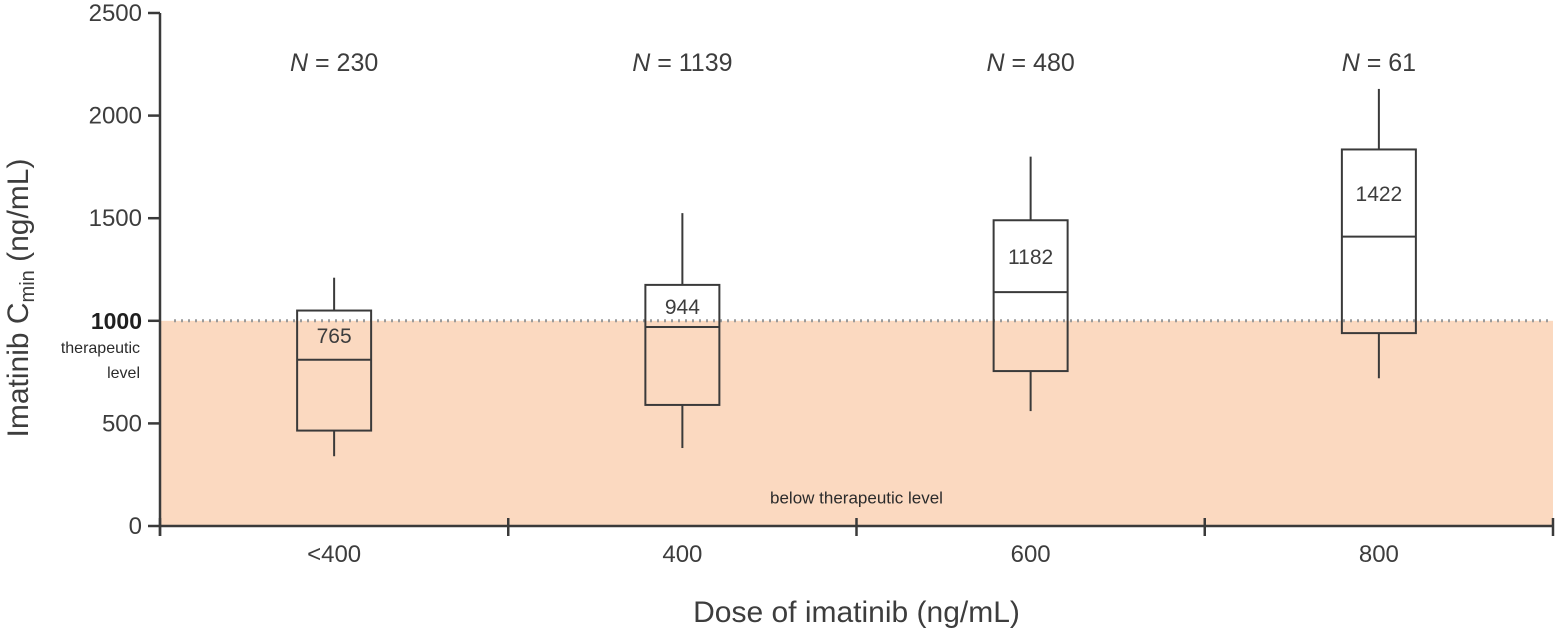 The width and height of the screenshot is (1555, 632). What do you see at coordinates (28, 286) in the screenshot?
I see `y-axis-title-subscript: min` at bounding box center [28, 286].